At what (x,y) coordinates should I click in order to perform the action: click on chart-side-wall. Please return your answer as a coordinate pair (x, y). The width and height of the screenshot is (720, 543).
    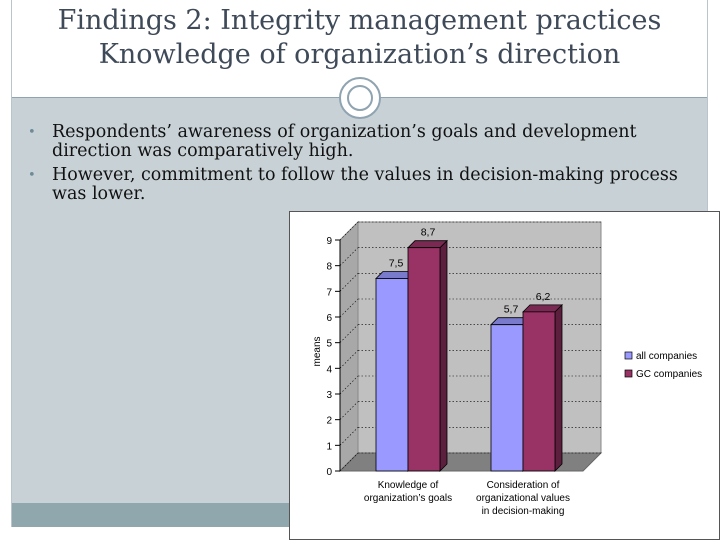
    Looking at the image, I should click on (349, 346).